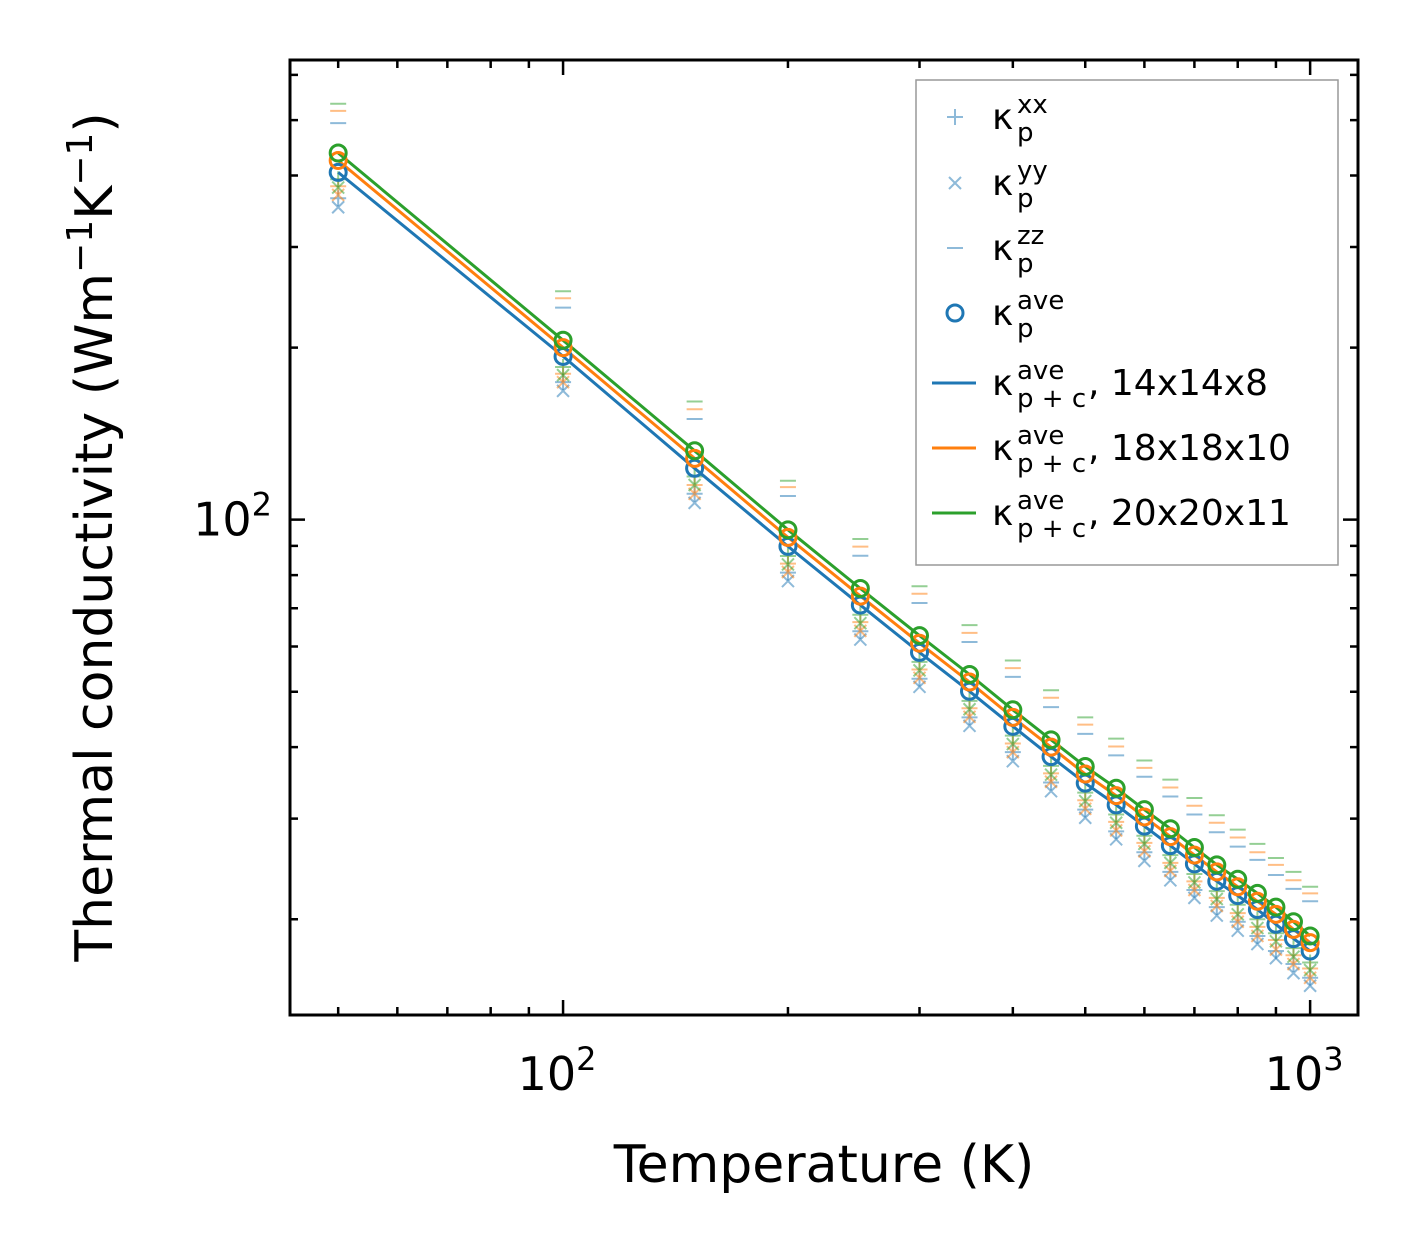 The height and width of the screenshot is (1254, 1420). I want to click on x-tick-label: 103, so click(1304, 1070).